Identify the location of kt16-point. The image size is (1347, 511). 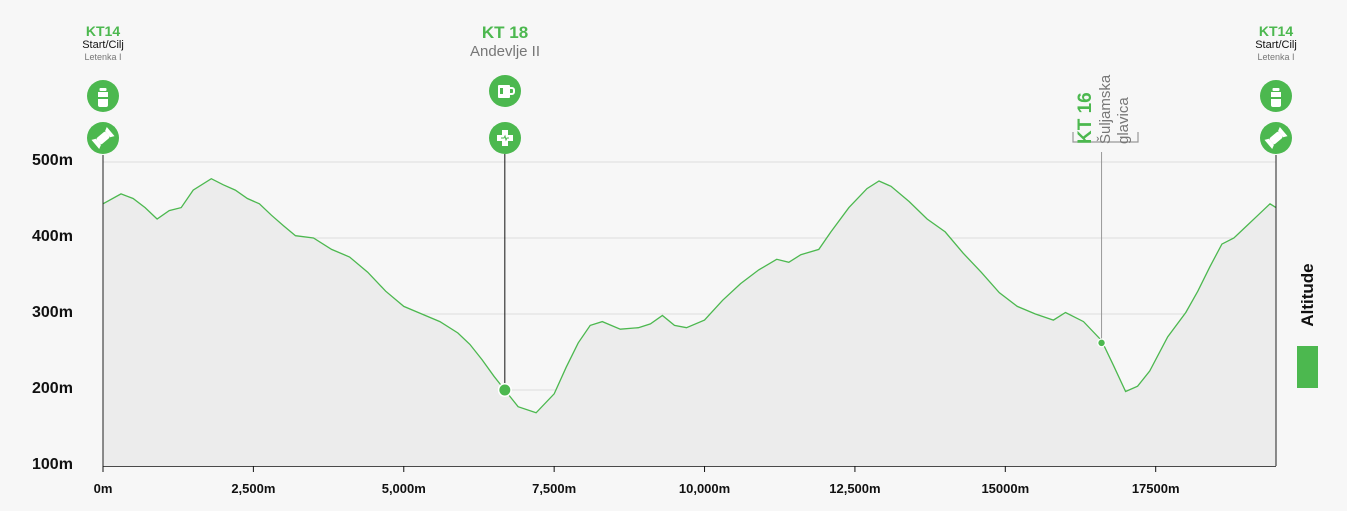
(1101, 343).